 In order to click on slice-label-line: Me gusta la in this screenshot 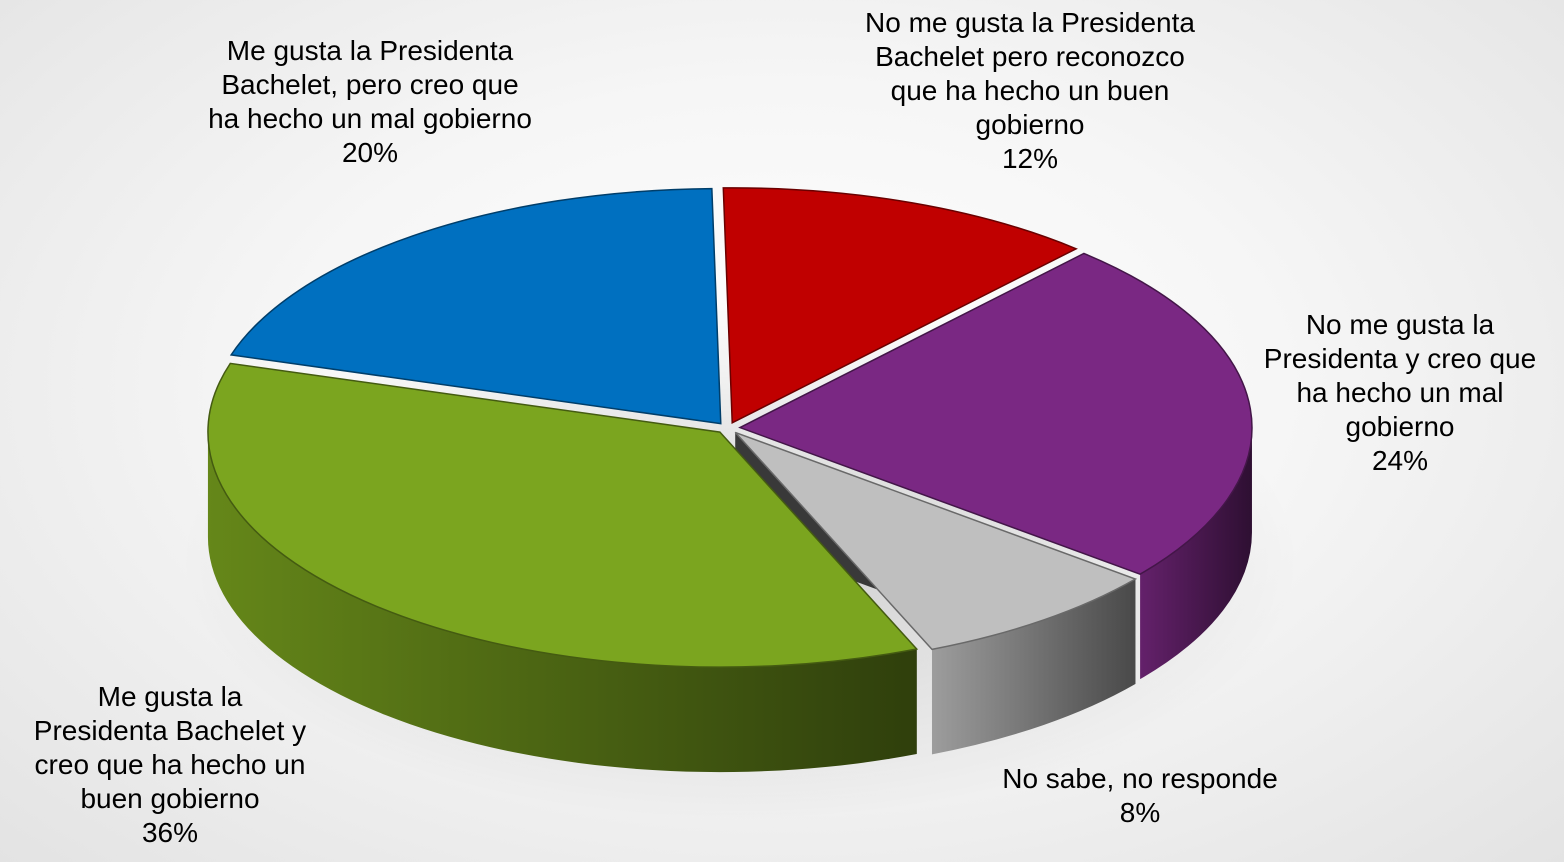, I will do `click(170, 696)`.